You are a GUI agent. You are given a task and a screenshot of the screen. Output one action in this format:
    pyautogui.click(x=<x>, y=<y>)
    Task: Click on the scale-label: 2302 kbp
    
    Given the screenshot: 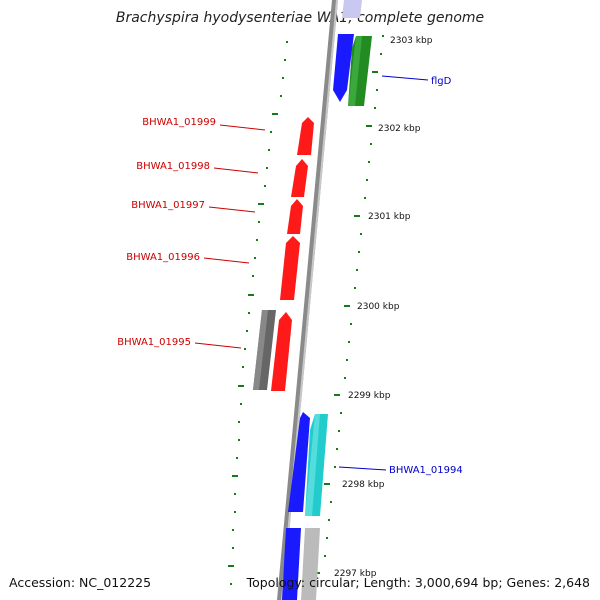 What is the action you would take?
    pyautogui.click(x=399, y=129)
    